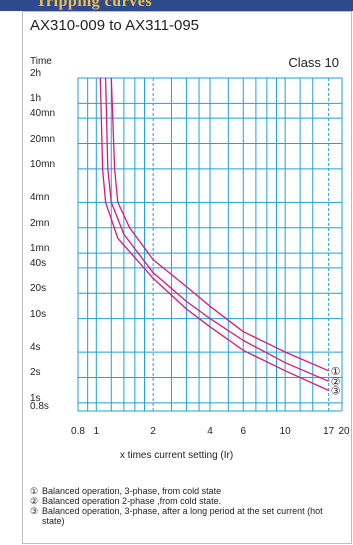 The width and height of the screenshot is (353, 545). What do you see at coordinates (176, 5) in the screenshot?
I see `banner: Tripping curves` at bounding box center [176, 5].